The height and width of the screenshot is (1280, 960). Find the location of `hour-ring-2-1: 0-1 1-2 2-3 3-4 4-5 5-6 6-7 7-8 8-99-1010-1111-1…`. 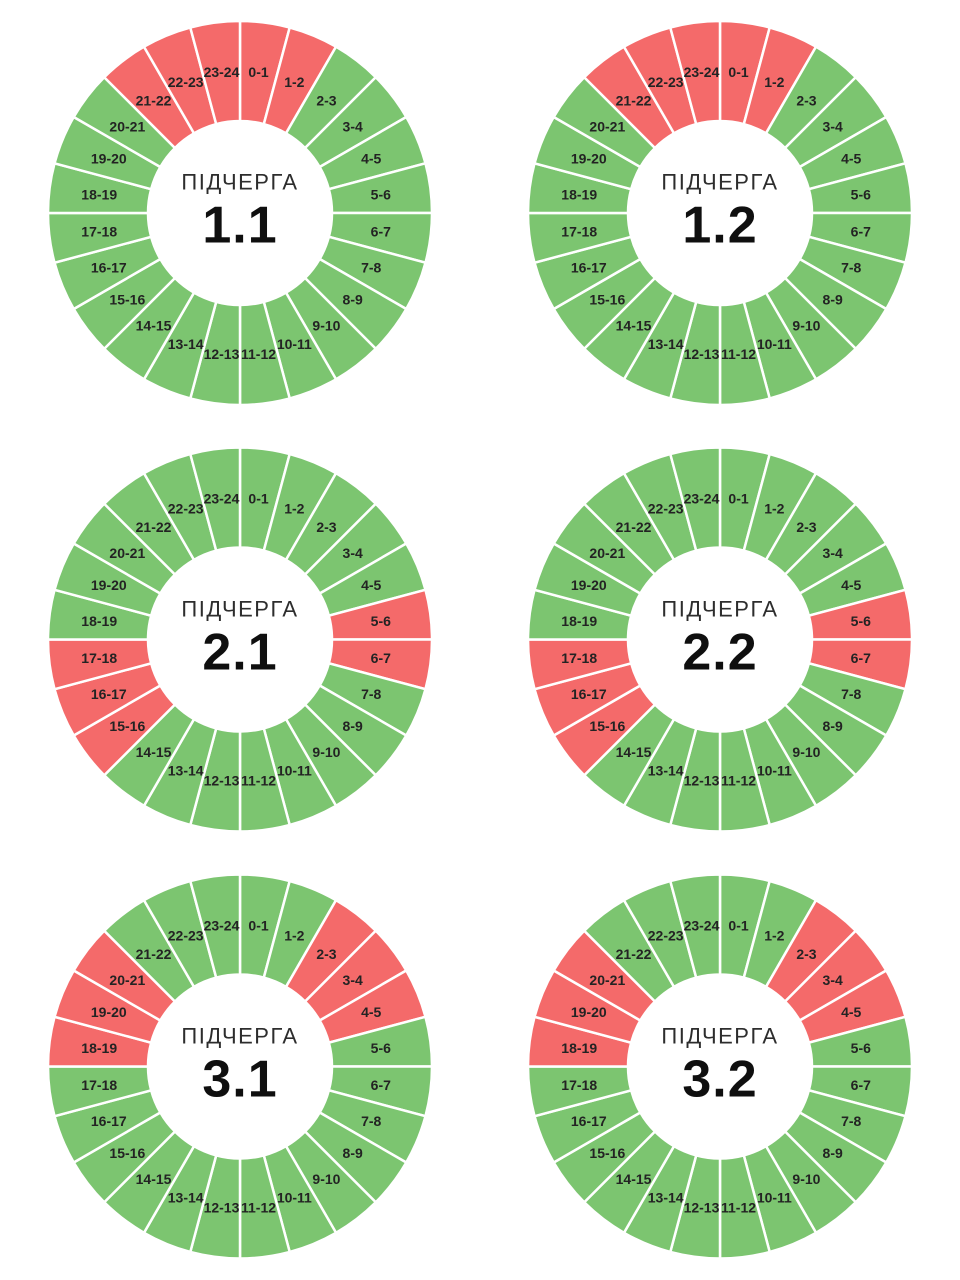

hour-ring-2-1: 0-1 1-2 2-3 3-4 4-5 5-6 6-7 7-8 8-99-1010-1111-1… is located at coordinates (240, 639).